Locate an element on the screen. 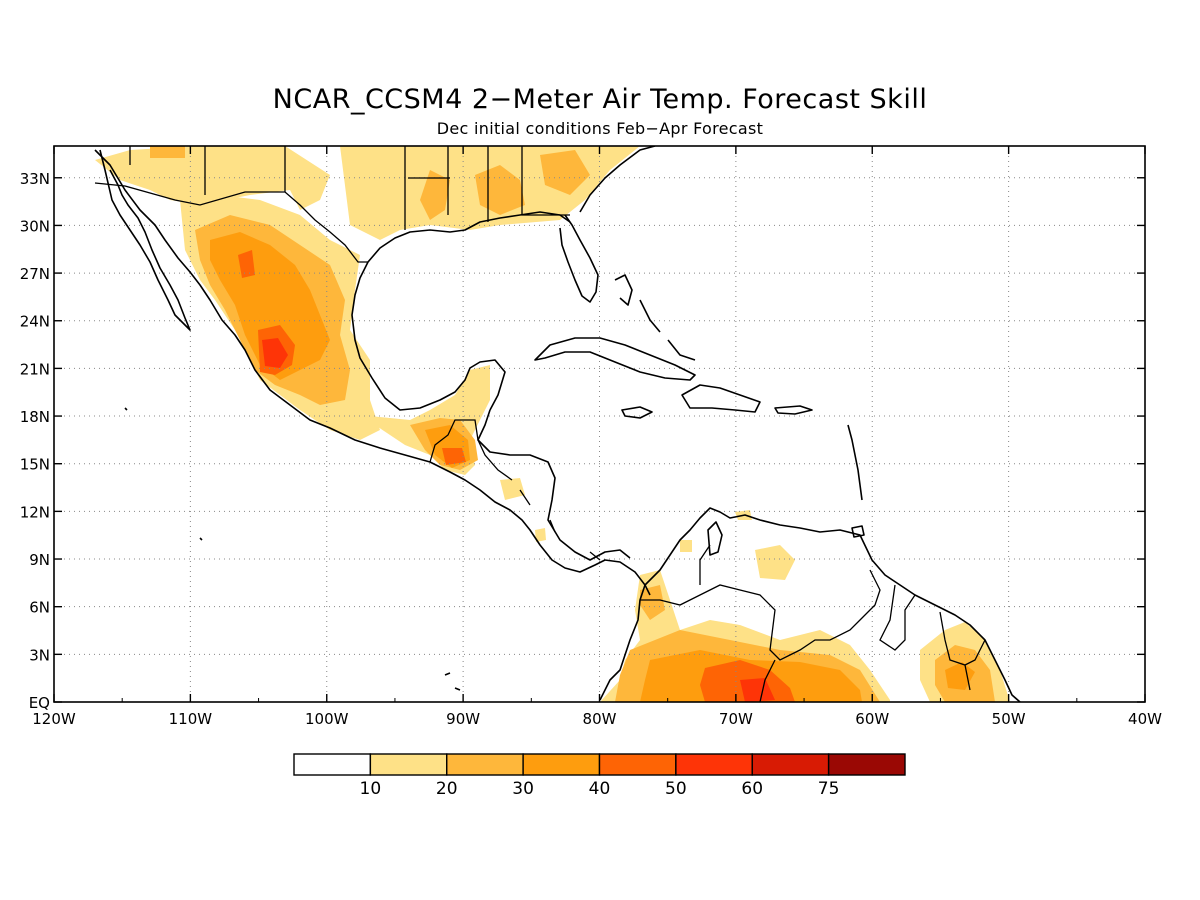 The height and width of the screenshot is (900, 1200). hispaniola is located at coordinates (721, 398).